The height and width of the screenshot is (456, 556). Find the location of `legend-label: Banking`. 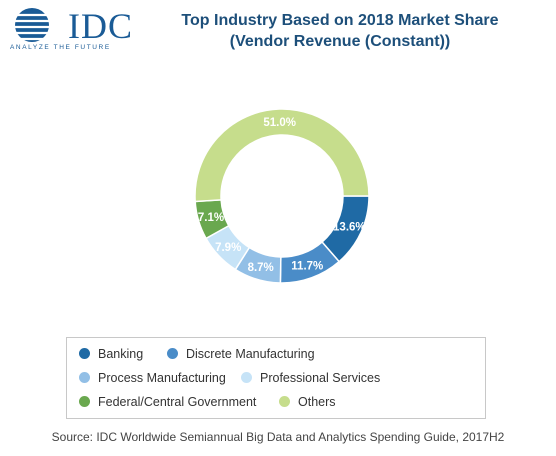

legend-label: Banking is located at coordinates (121, 354).